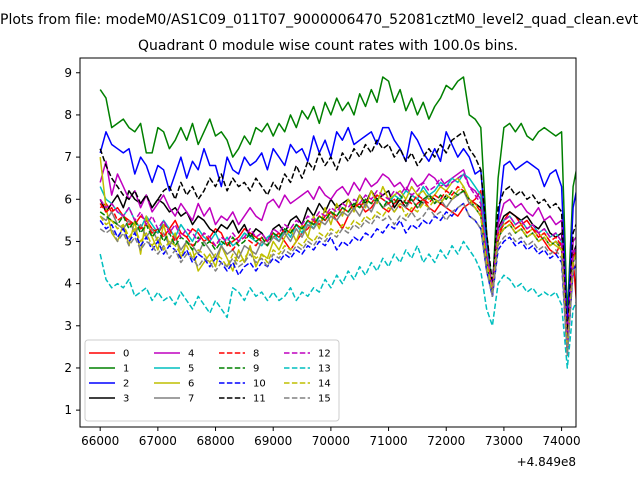 The height and width of the screenshot is (480, 640). What do you see at coordinates (504, 441) in the screenshot?
I see `x-tick-label: 73000` at bounding box center [504, 441].